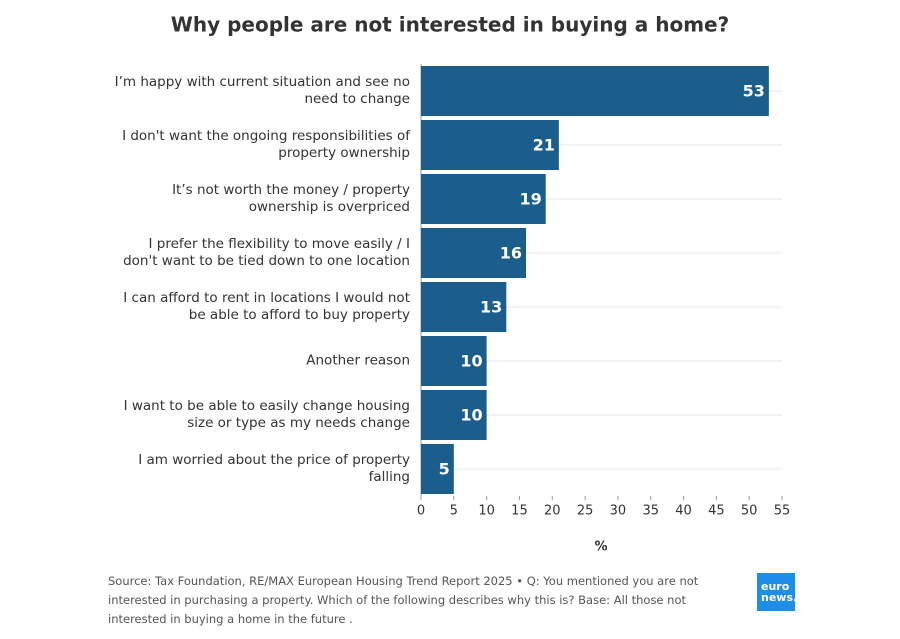 This screenshot has width=900, height=639. Describe the element at coordinates (530, 199) in the screenshot. I see `value-label: 19` at that location.